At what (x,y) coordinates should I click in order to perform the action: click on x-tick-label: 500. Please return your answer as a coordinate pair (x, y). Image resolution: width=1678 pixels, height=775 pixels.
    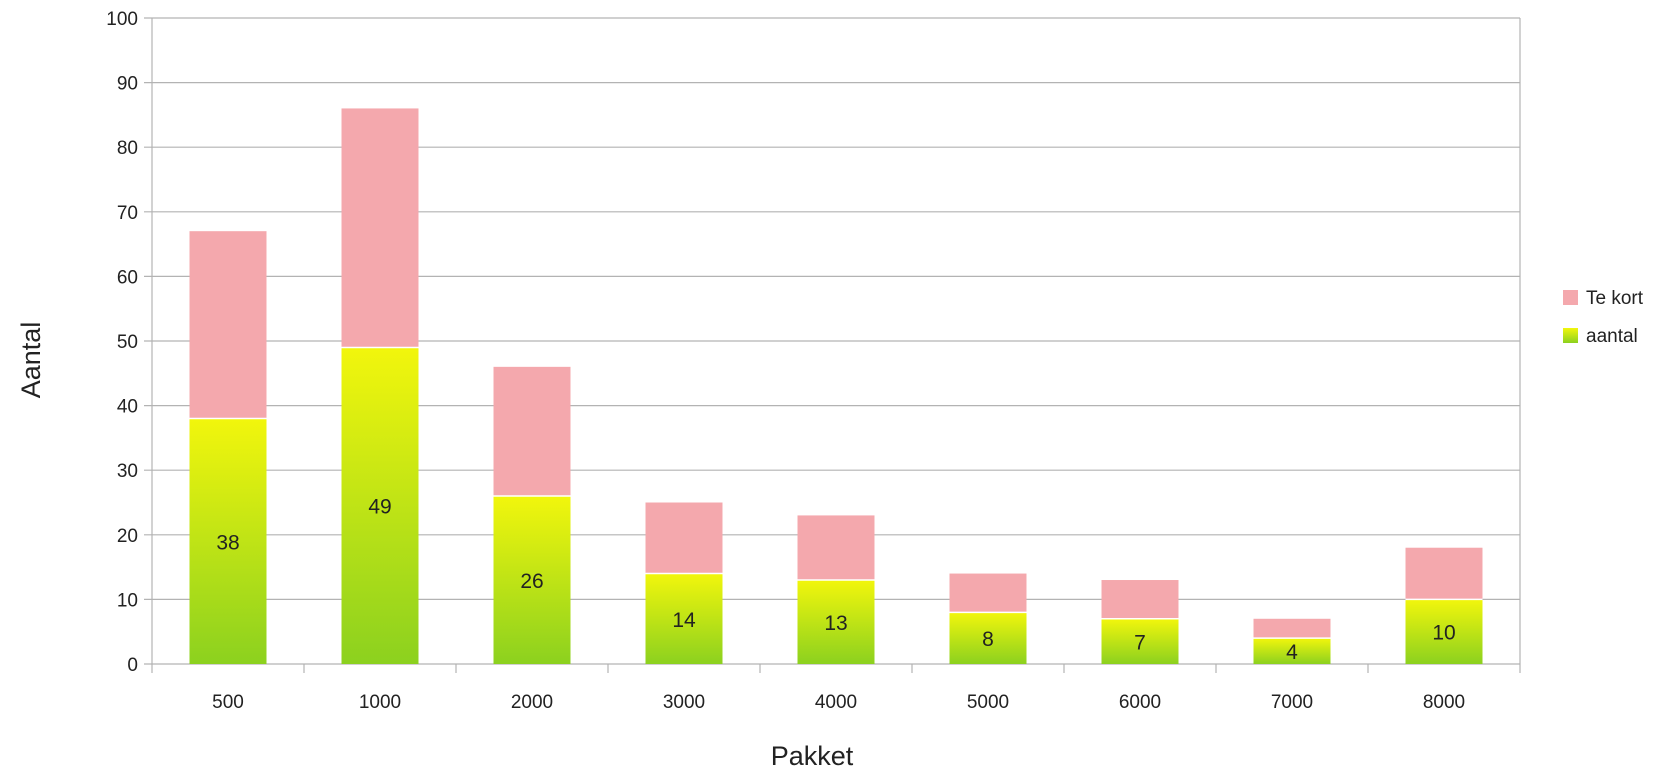
    Looking at the image, I should click on (228, 702).